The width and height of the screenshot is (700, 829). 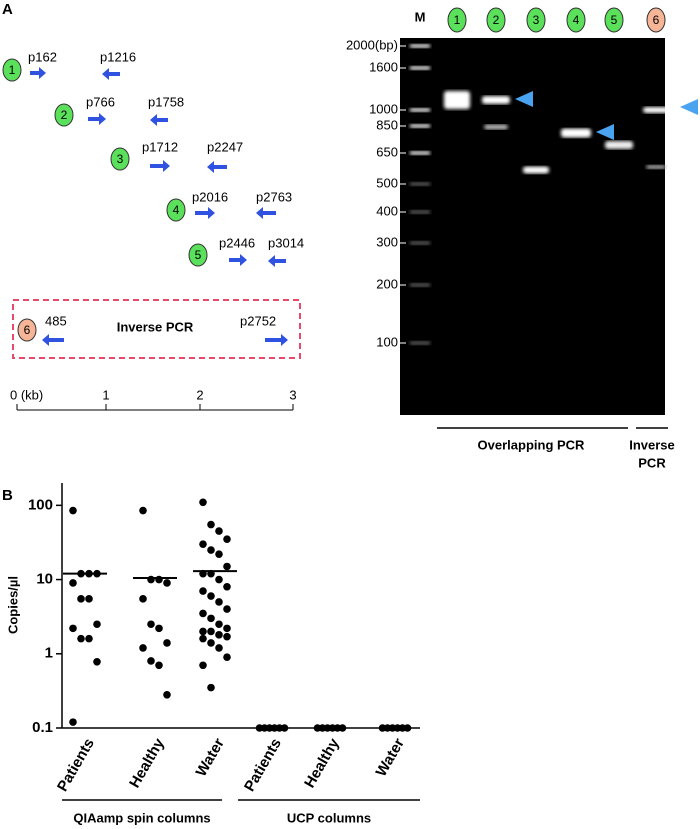 I want to click on number-label: 1, so click(x=457, y=20).